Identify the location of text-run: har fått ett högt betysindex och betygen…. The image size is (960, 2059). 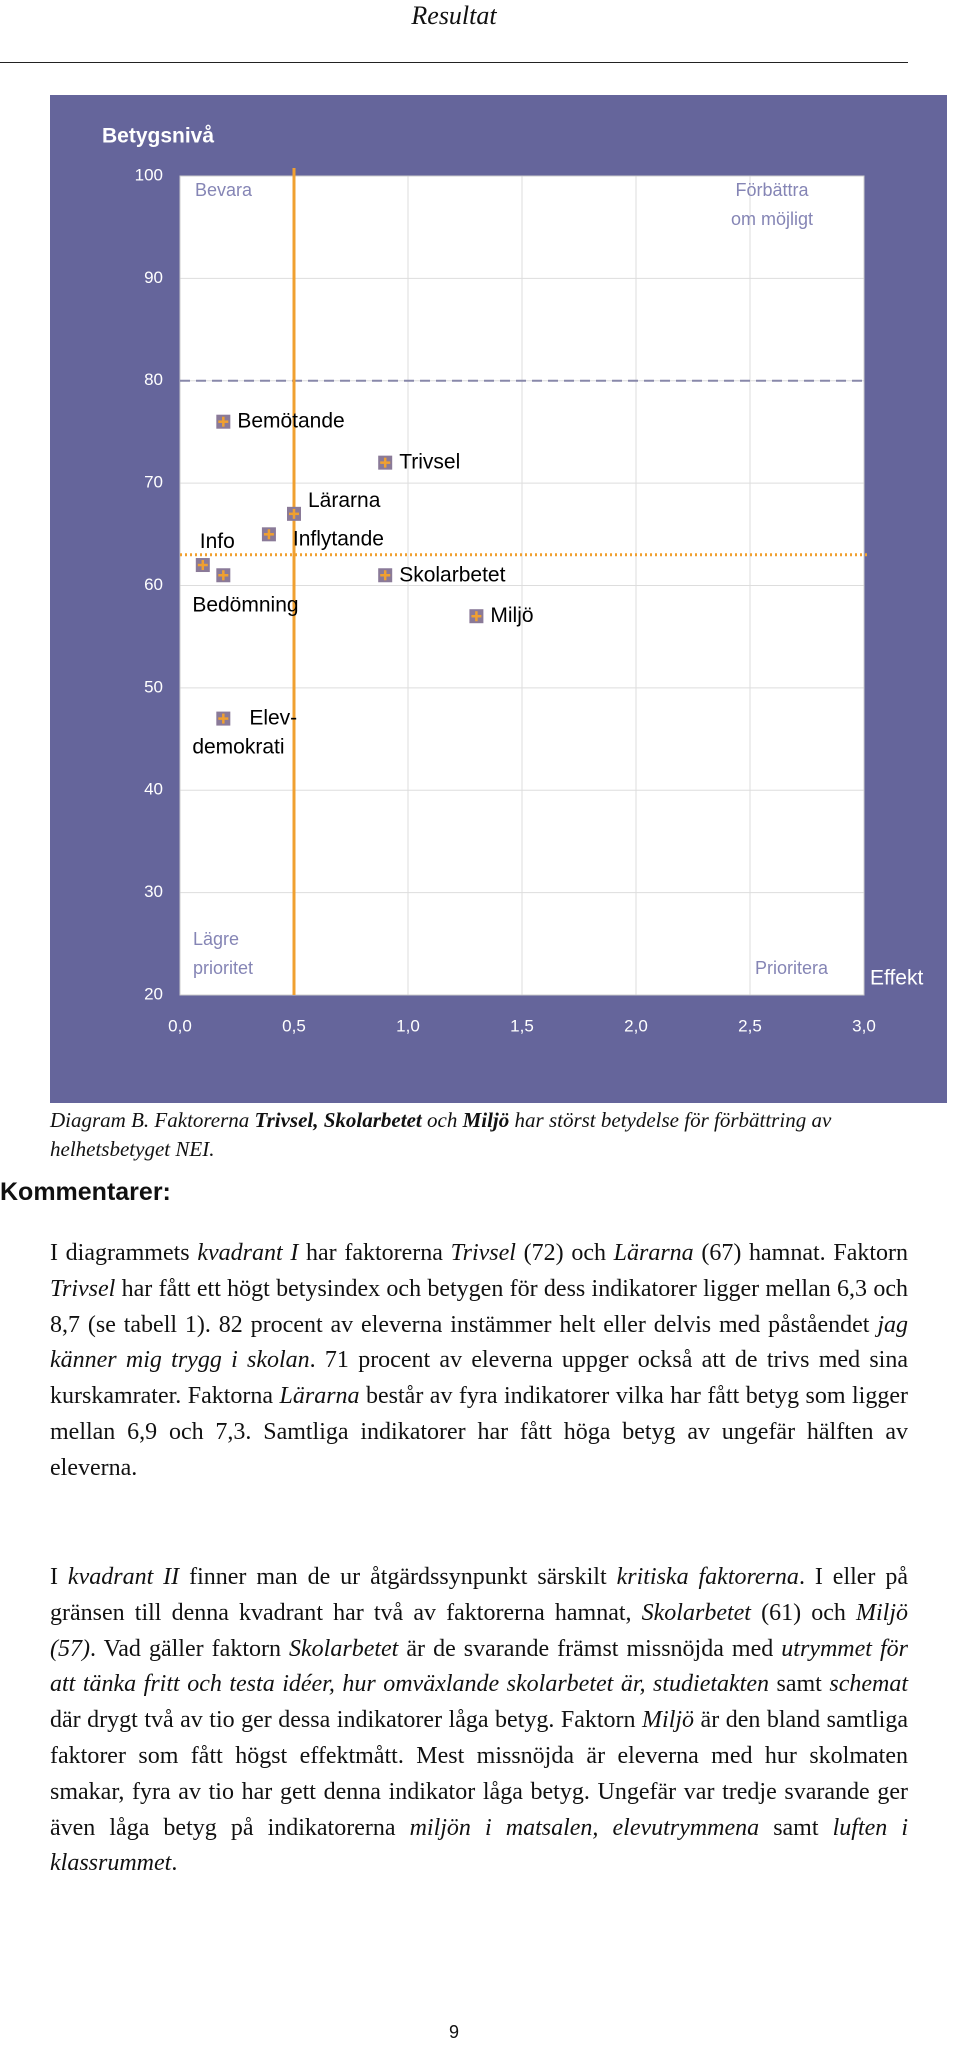
(479, 1306).